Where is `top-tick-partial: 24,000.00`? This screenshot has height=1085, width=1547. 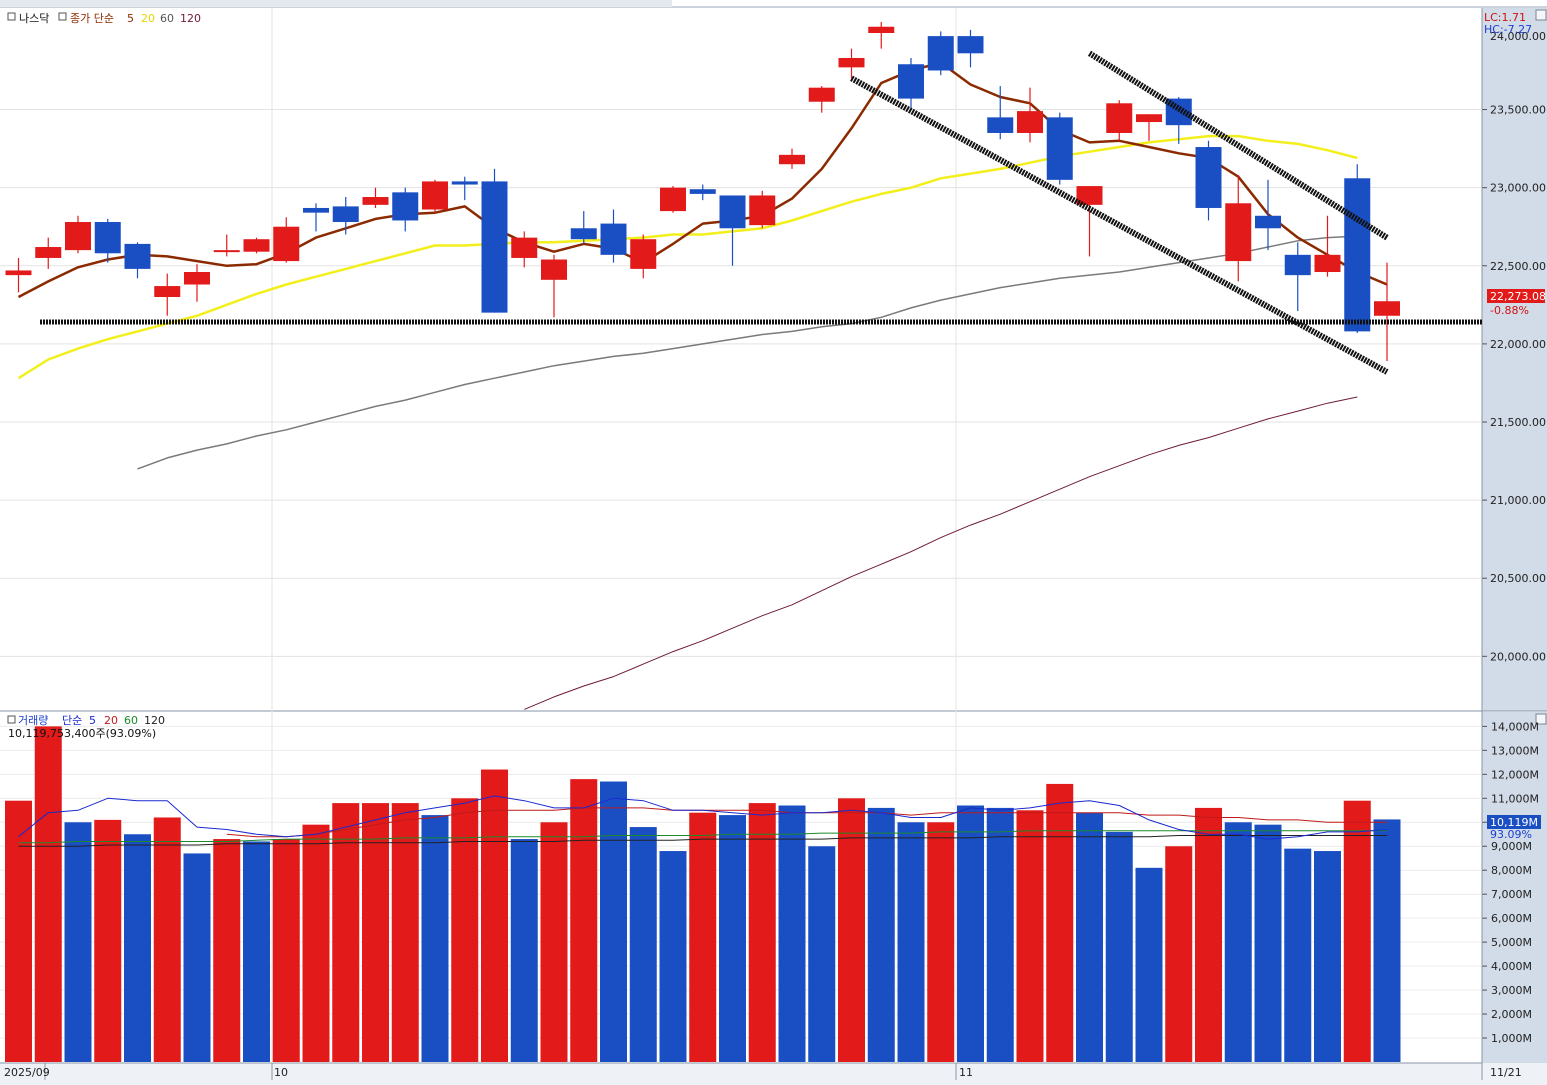 top-tick-partial: 24,000.00 is located at coordinates (1518, 36).